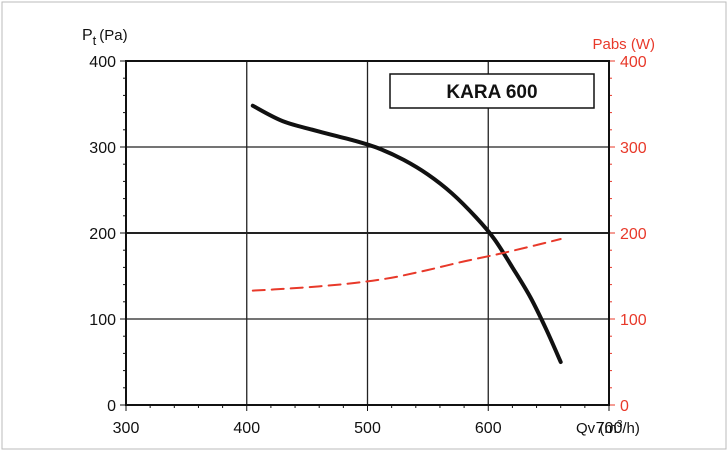 The width and height of the screenshot is (728, 456). I want to click on chart-title: KARA 600, so click(491, 92).